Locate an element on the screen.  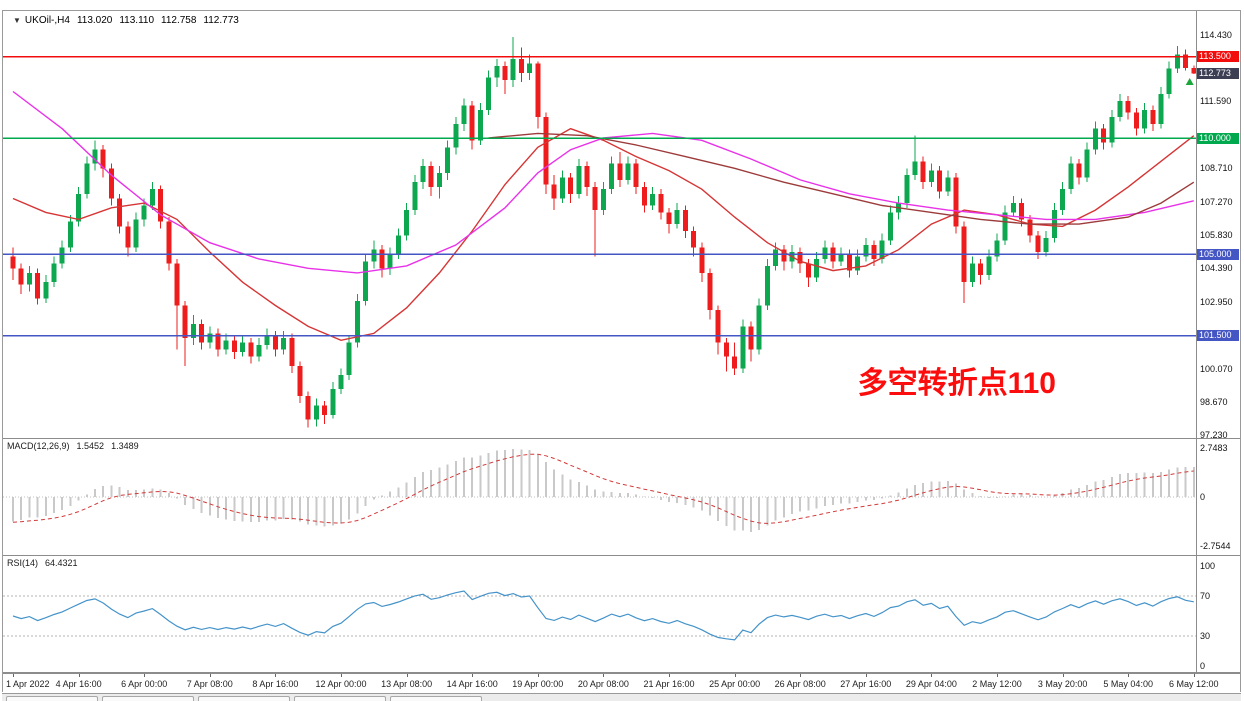
ohlc-open: 113.020 is located at coordinates (94, 20).